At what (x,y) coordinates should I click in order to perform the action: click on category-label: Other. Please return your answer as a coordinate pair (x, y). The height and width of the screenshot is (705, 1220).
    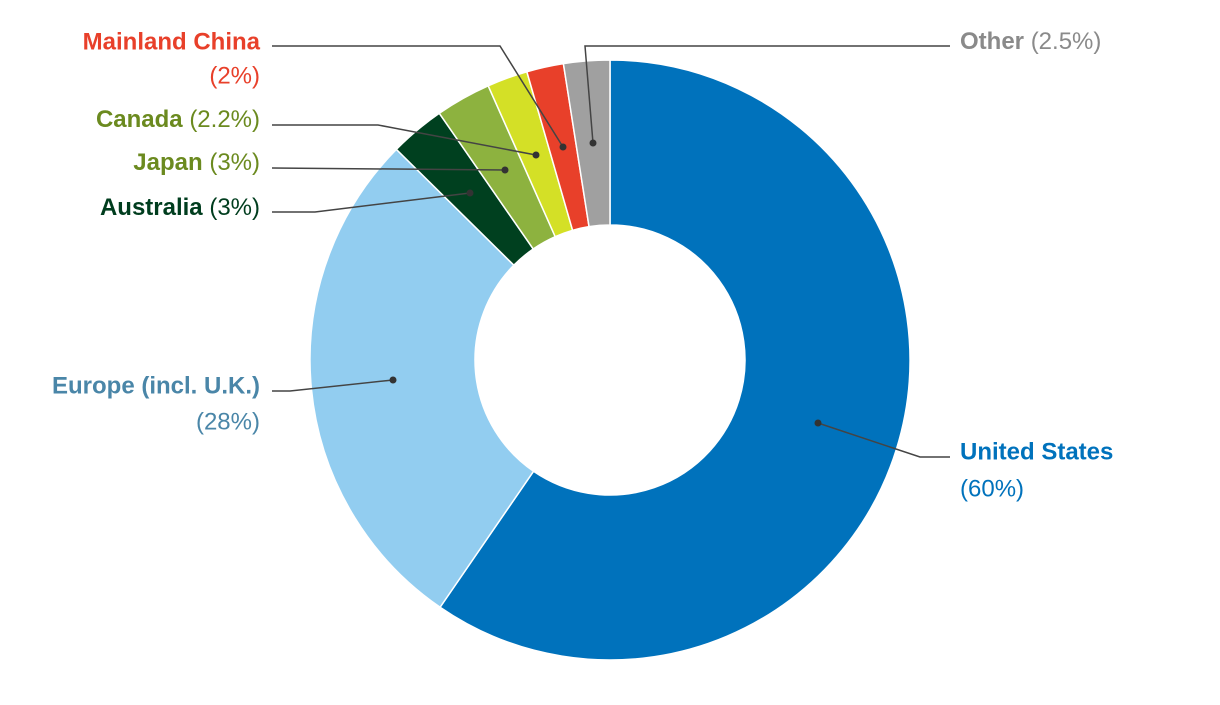
    Looking at the image, I should click on (992, 41).